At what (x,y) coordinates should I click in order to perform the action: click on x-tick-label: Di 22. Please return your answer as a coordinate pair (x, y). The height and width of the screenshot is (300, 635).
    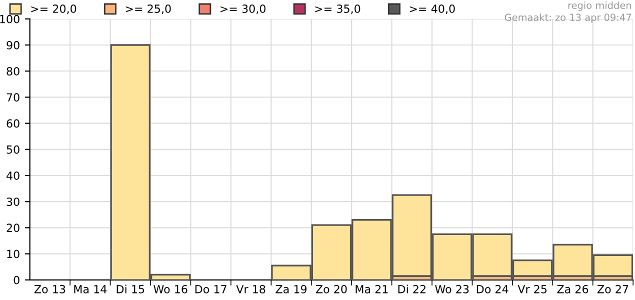
    Looking at the image, I should click on (412, 289).